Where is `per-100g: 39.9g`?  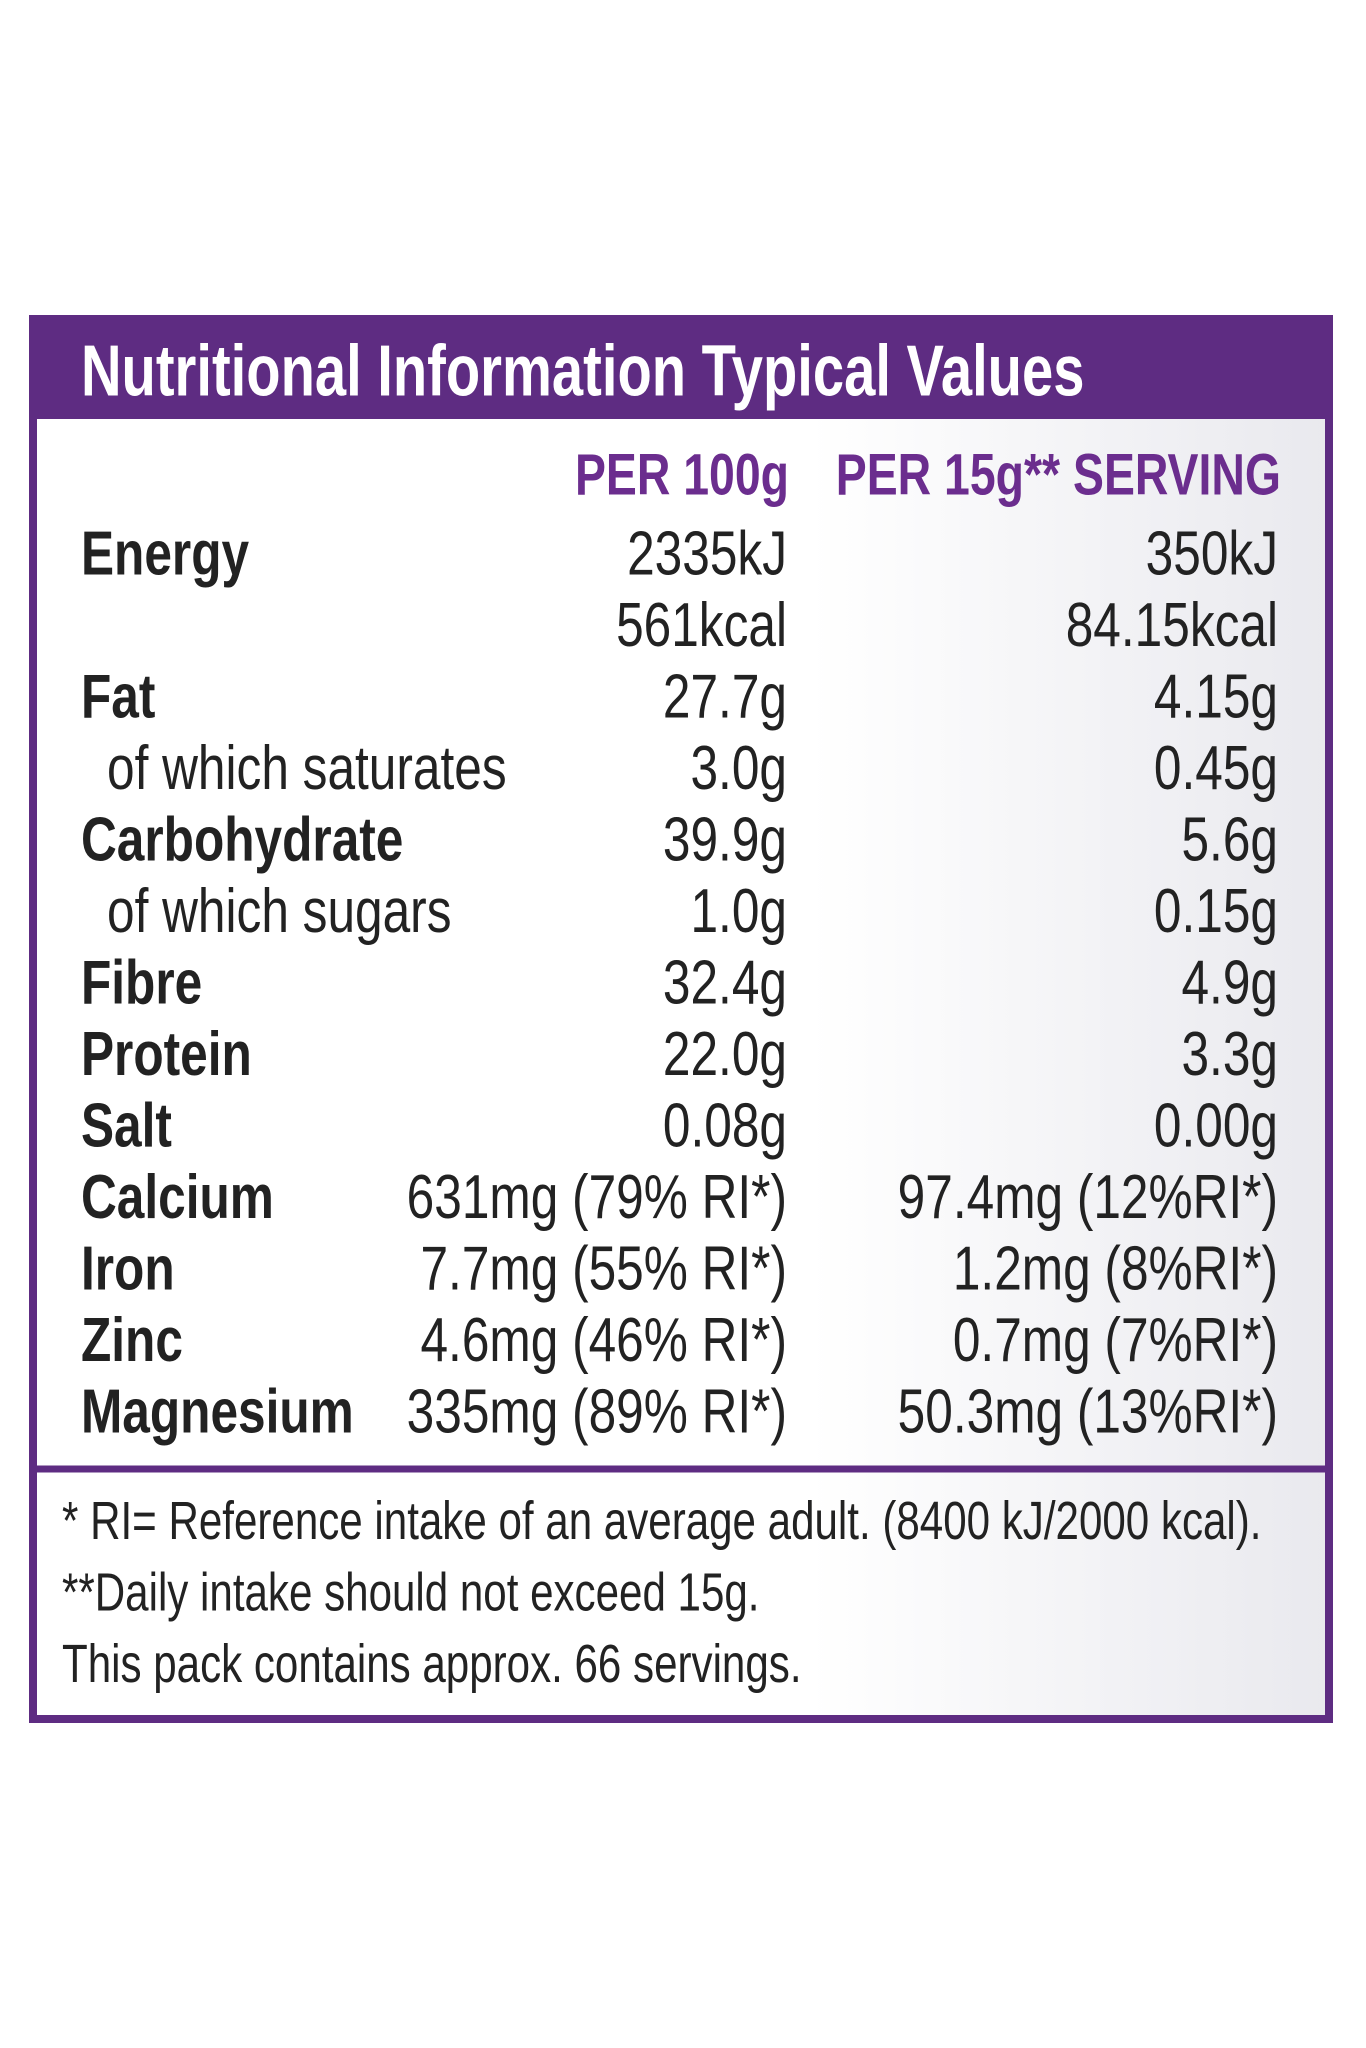 per-100g: 39.9g is located at coordinates (725, 839).